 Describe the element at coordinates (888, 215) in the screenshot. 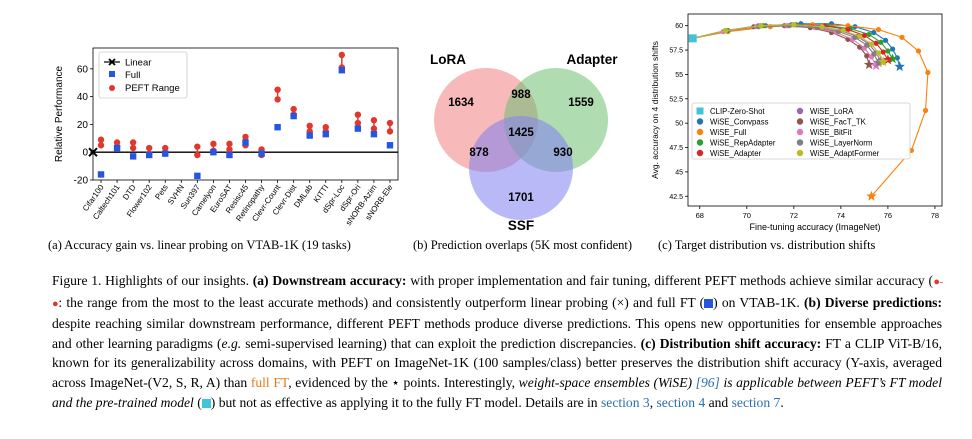

I see `x-tick-label: 76` at that location.